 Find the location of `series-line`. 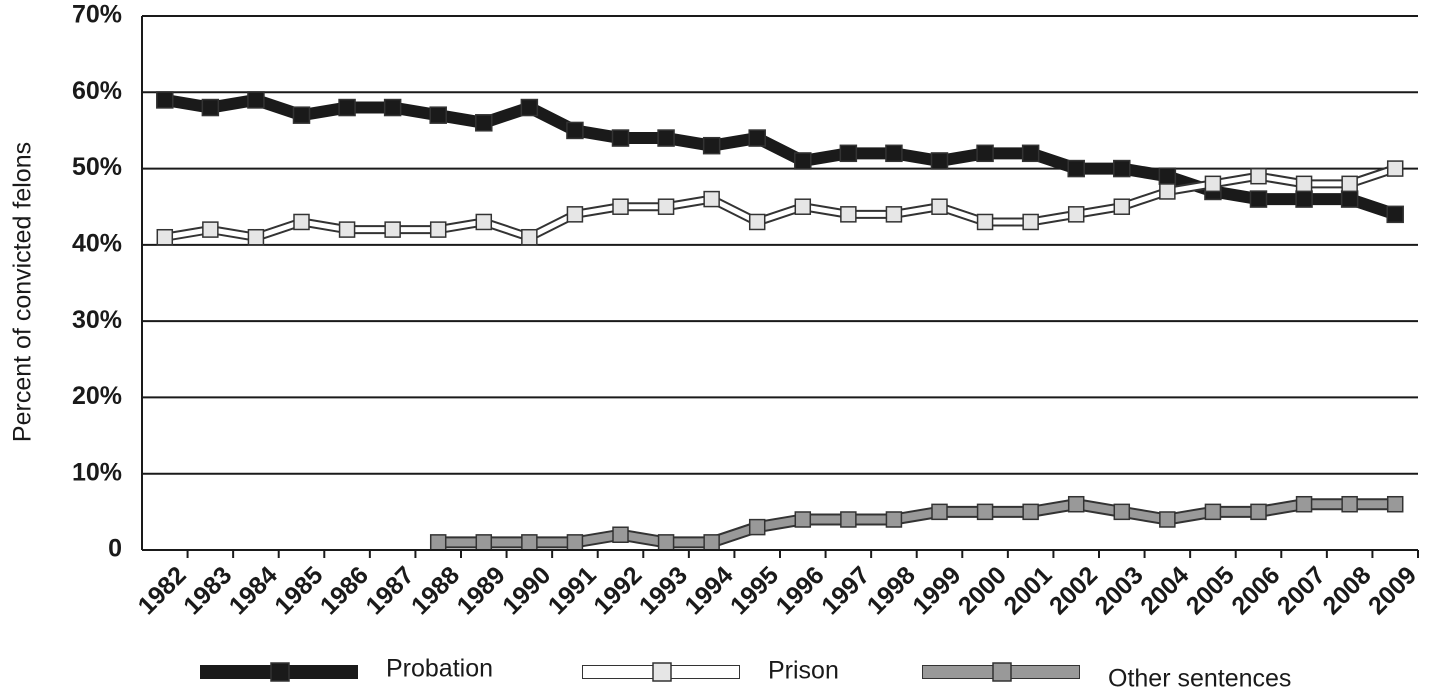

series-line is located at coordinates (917, 523).